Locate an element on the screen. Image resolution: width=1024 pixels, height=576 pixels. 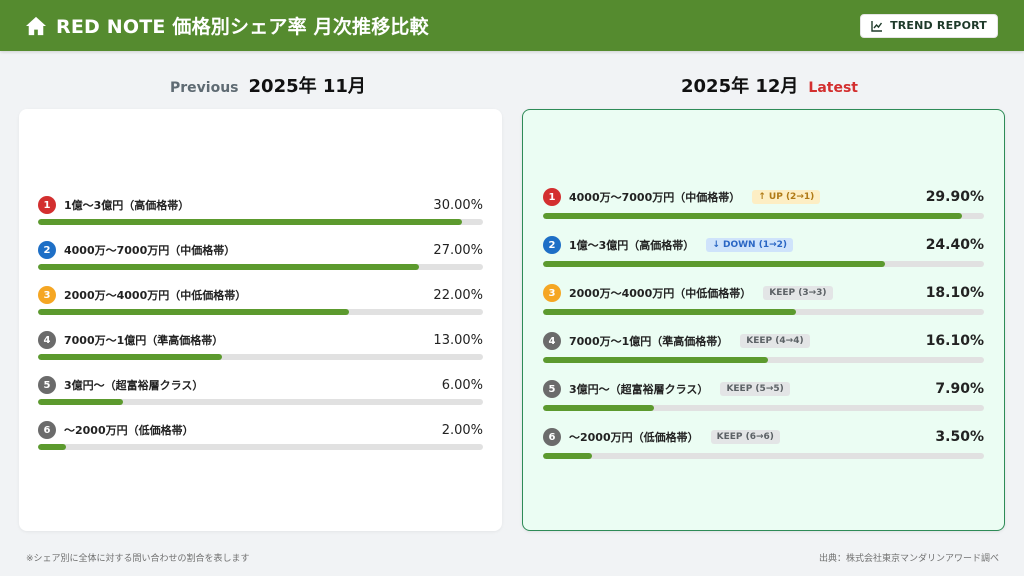
ranking-row: 2 4000万〜7000万円（中価格帯） 27.00% is located at coordinates (260, 261).